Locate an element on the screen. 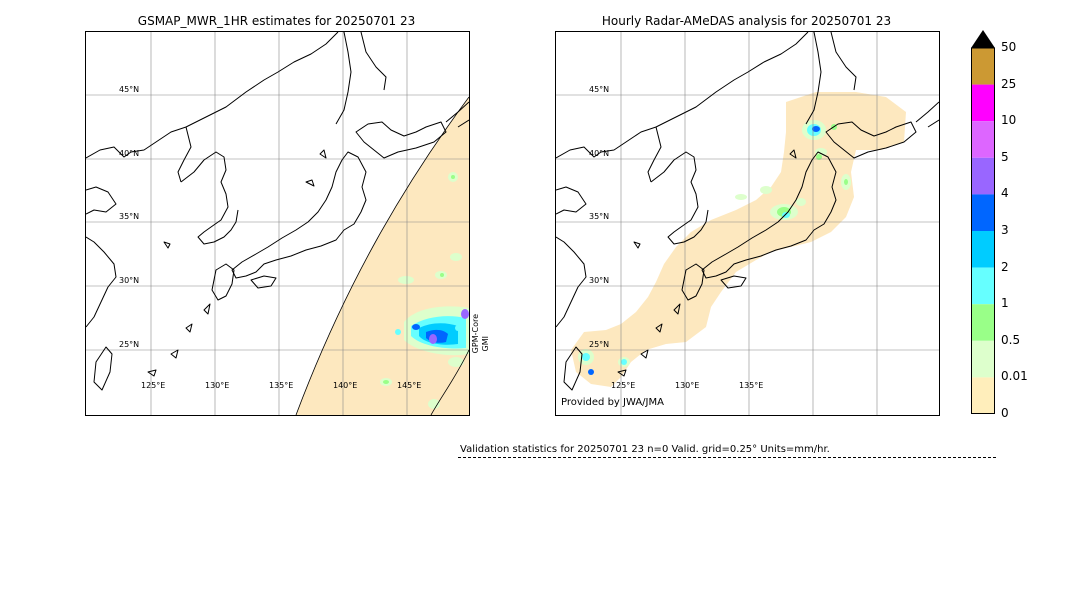 The image size is (1080, 612). left-lat-label-40: 40°N is located at coordinates (129, 153).